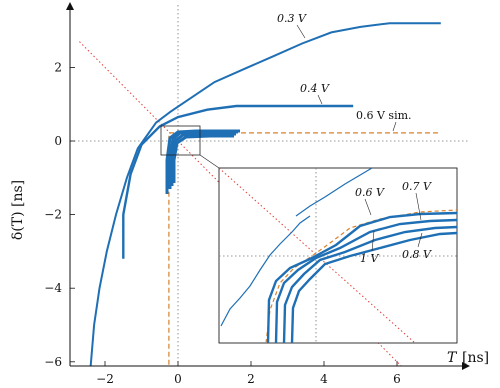 The image size is (500, 388). I want to click on x-axis-arrow, so click(466, 366).